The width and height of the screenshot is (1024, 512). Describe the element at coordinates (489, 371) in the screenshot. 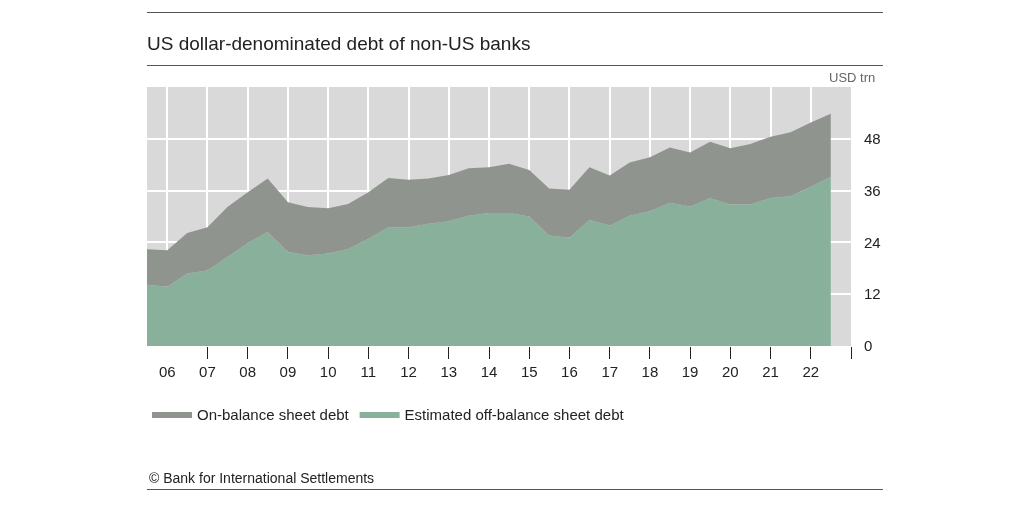

I see `x-tick-label: 14` at that location.